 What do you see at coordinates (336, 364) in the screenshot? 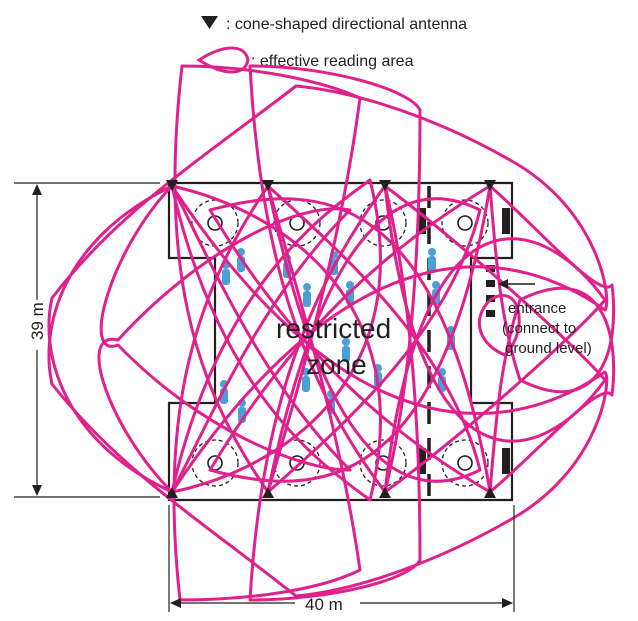
I see `zone-label-line2: zone` at bounding box center [336, 364].